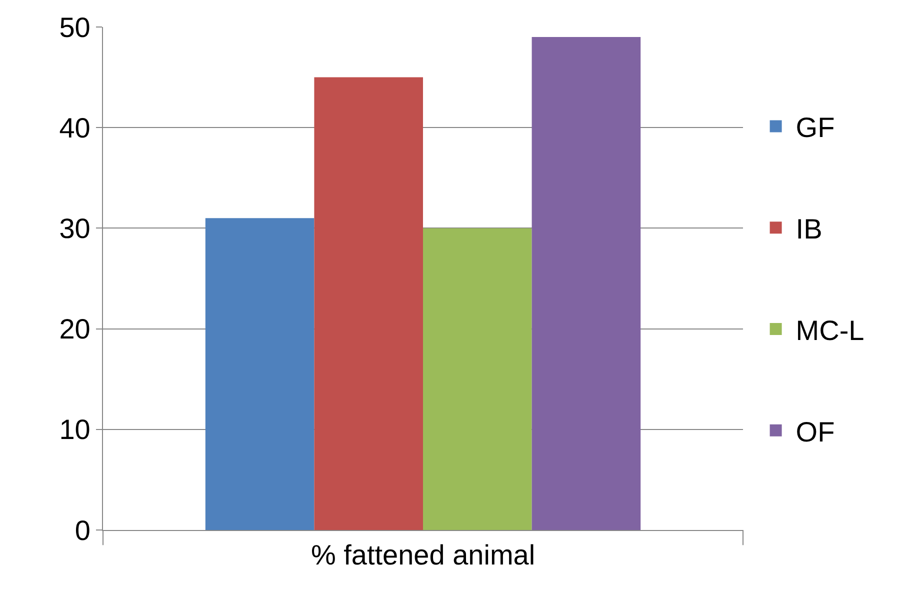 The width and height of the screenshot is (899, 601). I want to click on y-tick-label: 30, so click(74, 228).